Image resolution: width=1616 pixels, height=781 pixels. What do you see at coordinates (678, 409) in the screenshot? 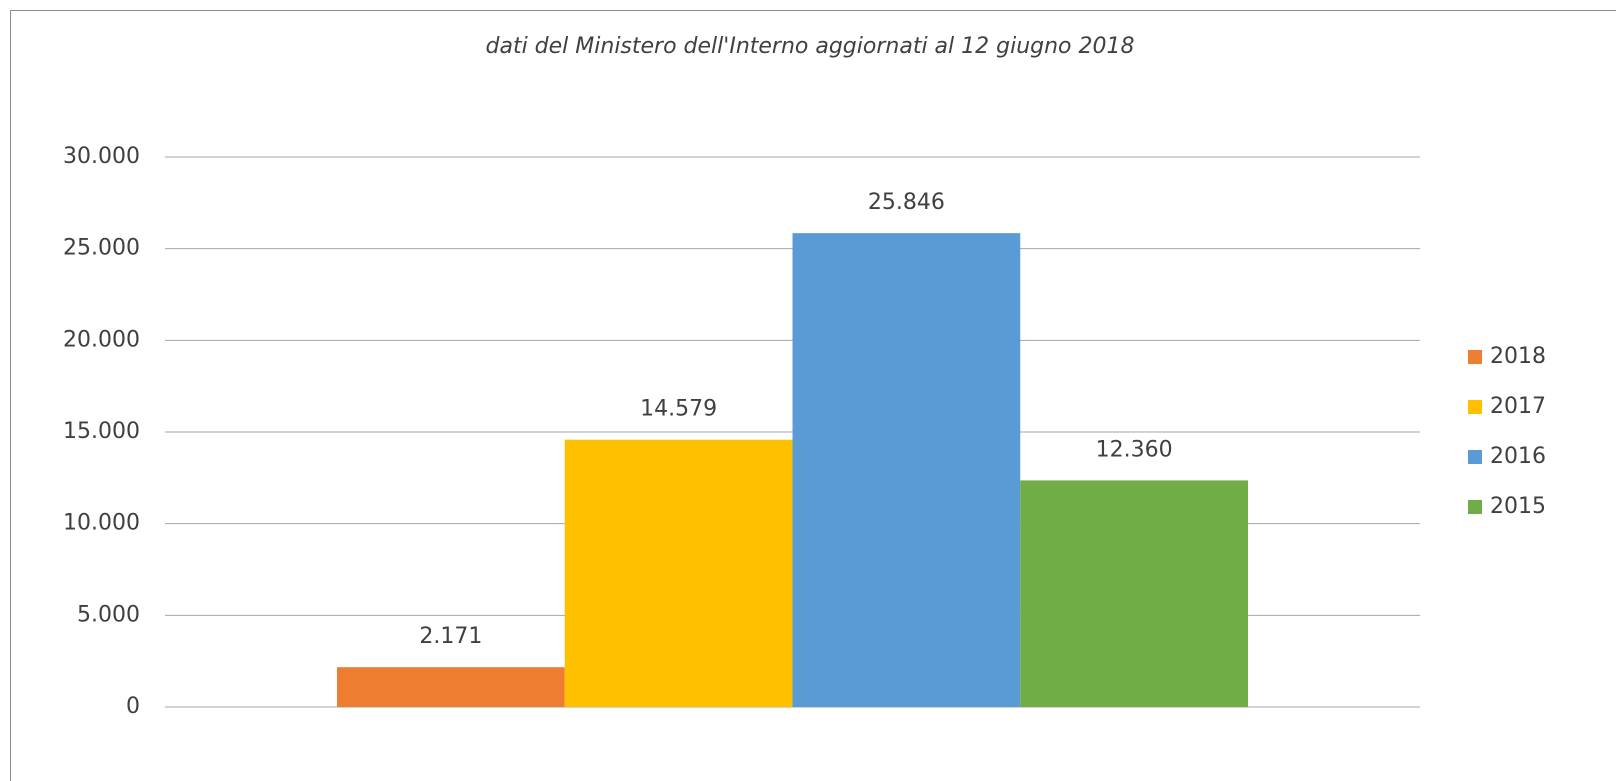
I see `data-label: 14.579` at bounding box center [678, 409].